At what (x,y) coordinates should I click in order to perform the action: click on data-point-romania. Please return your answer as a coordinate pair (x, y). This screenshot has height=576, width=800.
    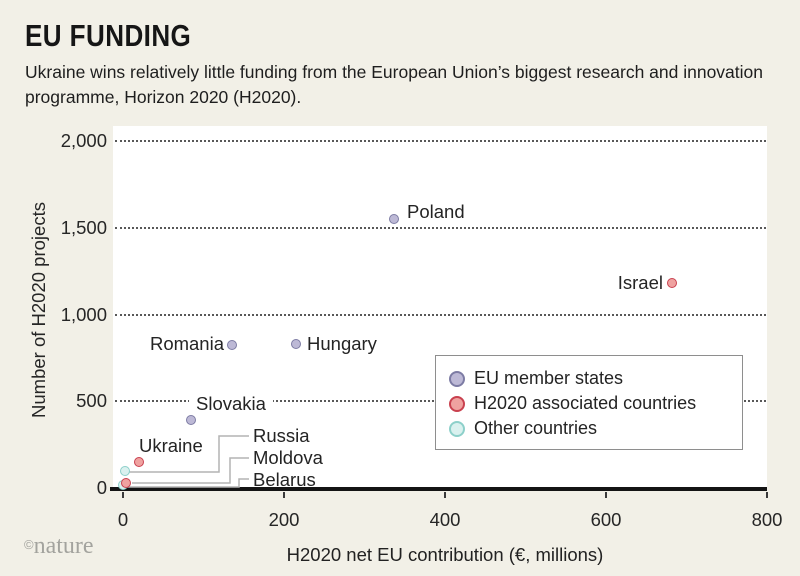
    Looking at the image, I should click on (231, 344).